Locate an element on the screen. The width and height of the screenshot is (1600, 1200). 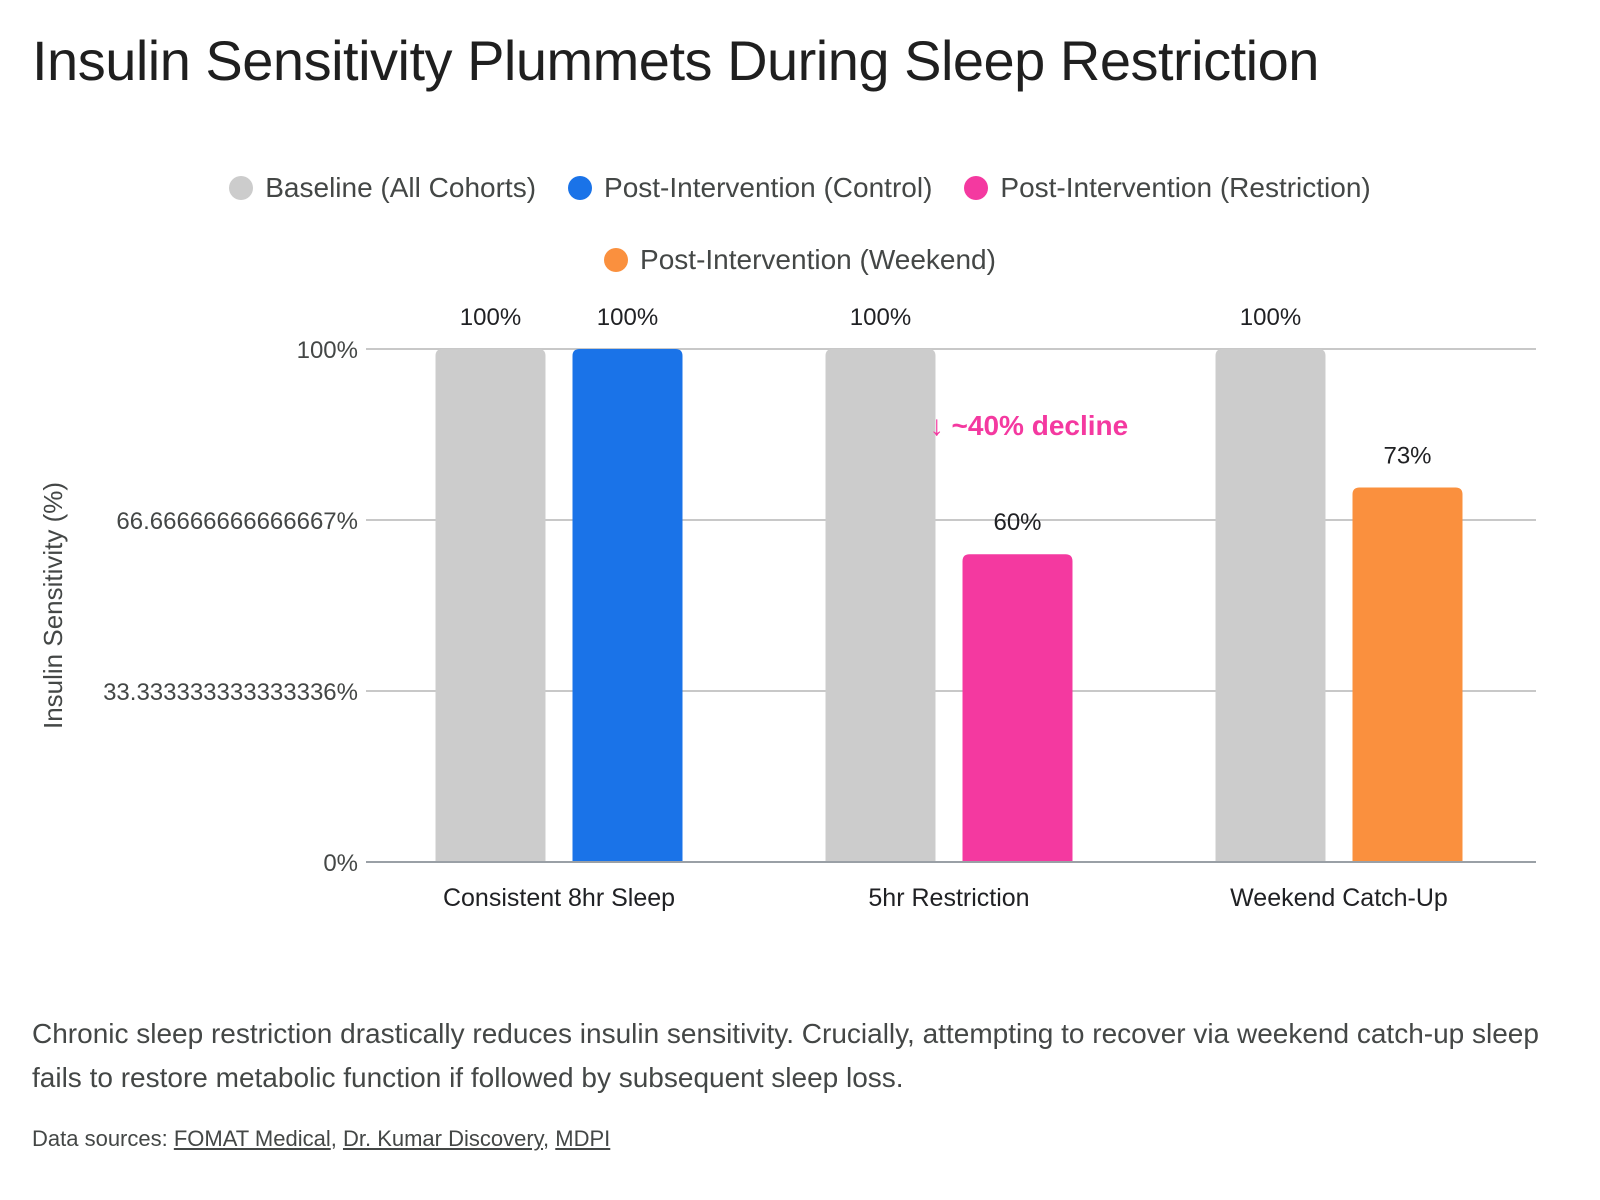
data-label: 60% is located at coordinates (1017, 522).